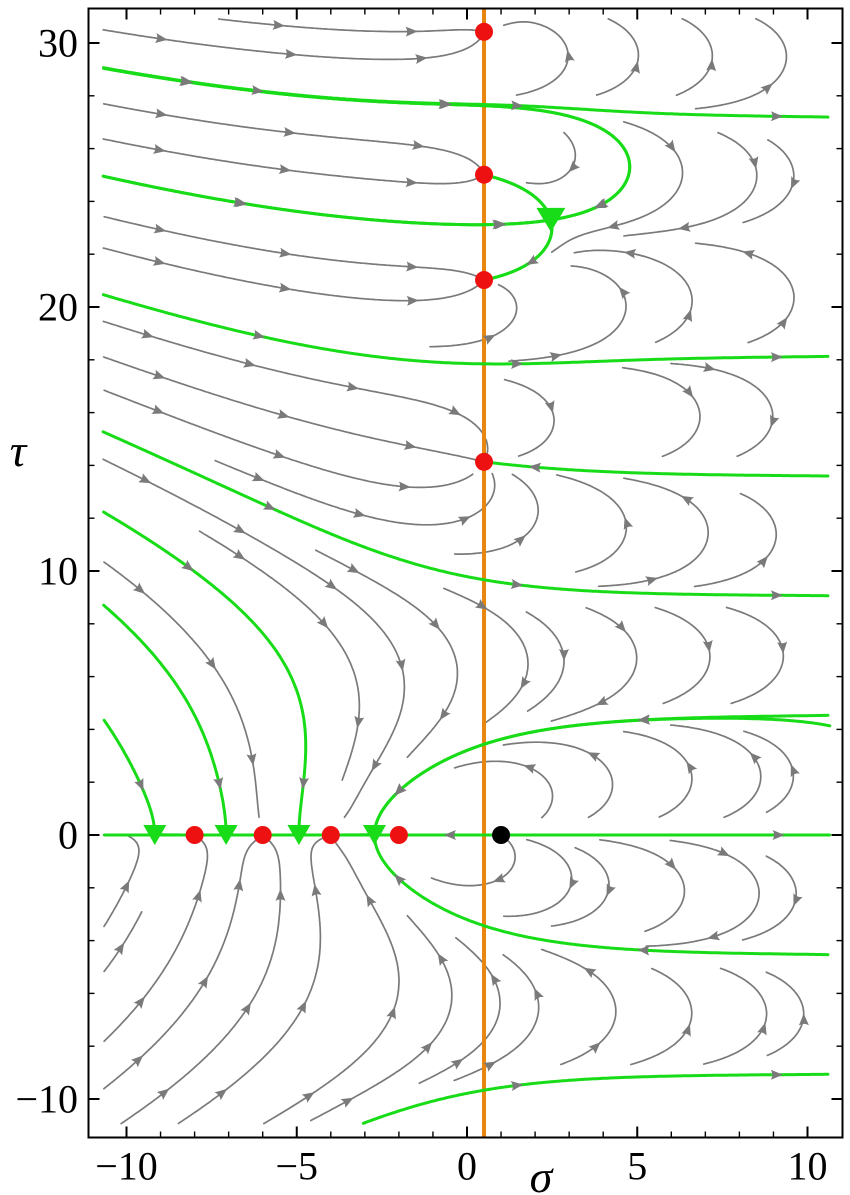  Describe the element at coordinates (808, 1166) in the screenshot. I see `x-tick-label: 10` at that location.